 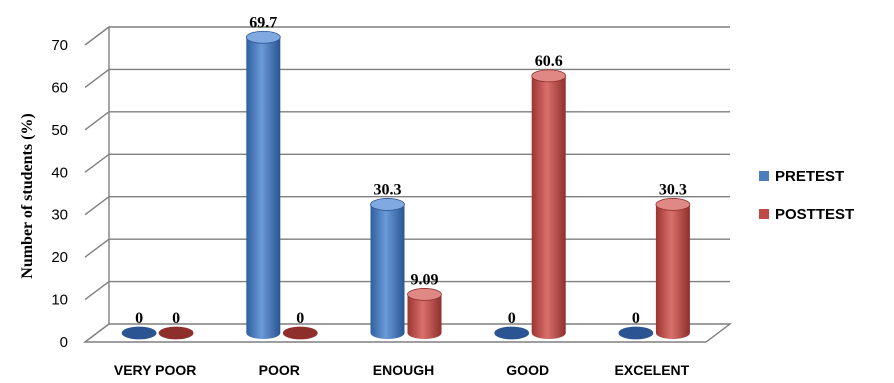 I want to click on y-axis-label: Number of students (%), so click(x=27, y=195).